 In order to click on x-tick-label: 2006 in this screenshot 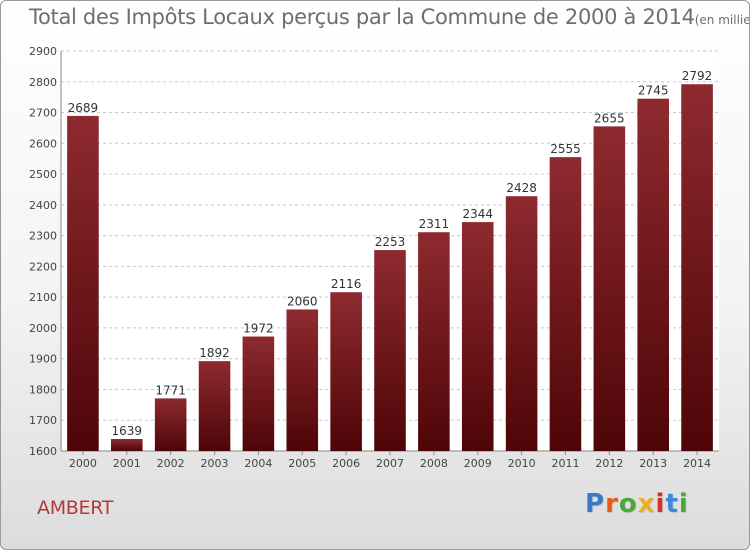, I will do `click(346, 463)`.